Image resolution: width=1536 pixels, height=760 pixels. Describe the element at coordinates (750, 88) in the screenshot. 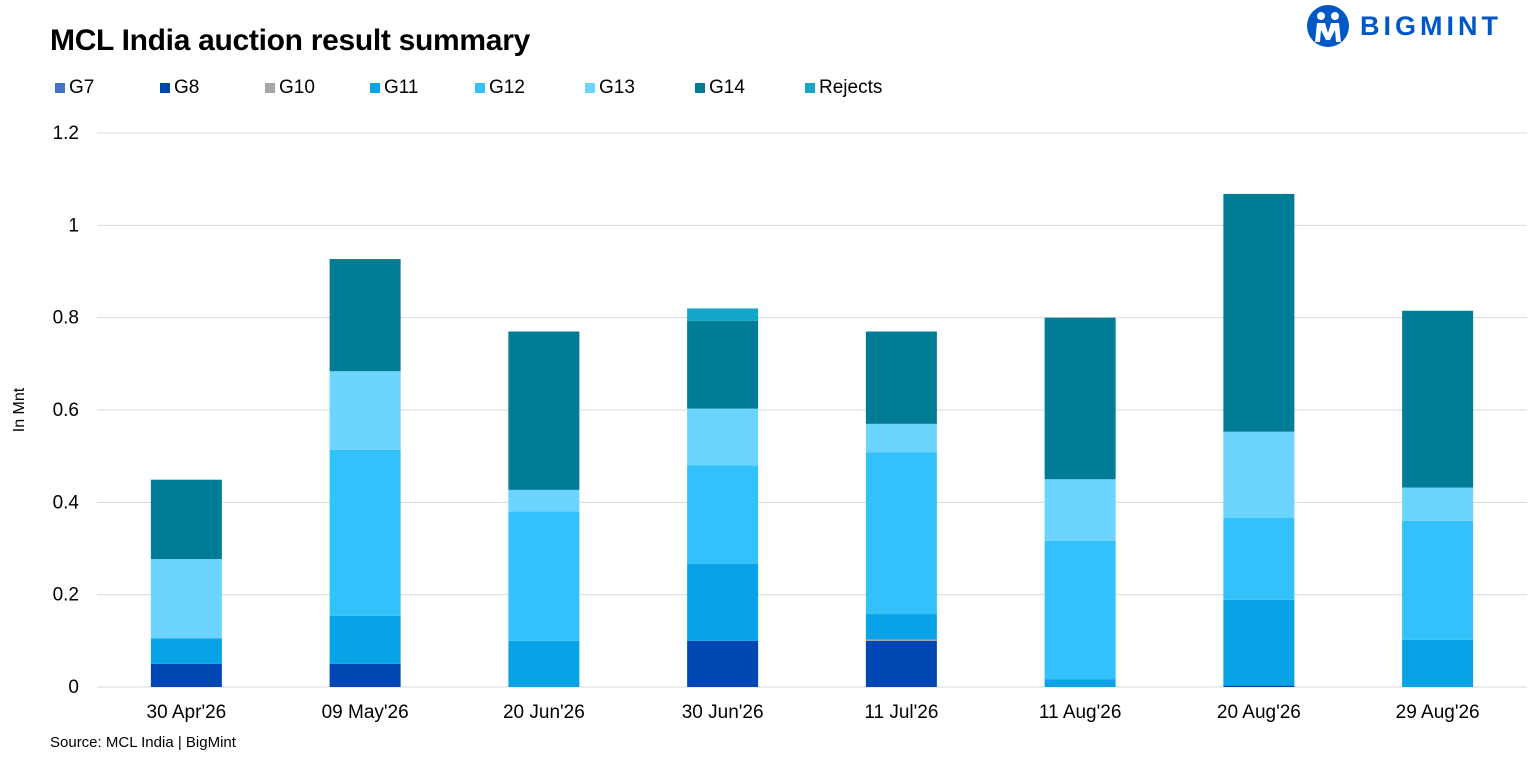

I see `legend-item-g14: G14` at that location.